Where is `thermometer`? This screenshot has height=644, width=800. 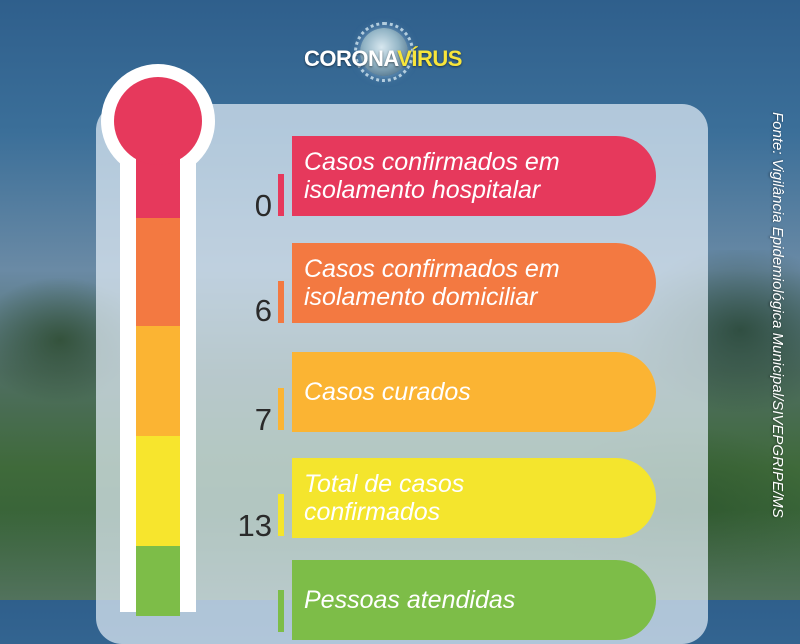 thermometer is located at coordinates (161, 336).